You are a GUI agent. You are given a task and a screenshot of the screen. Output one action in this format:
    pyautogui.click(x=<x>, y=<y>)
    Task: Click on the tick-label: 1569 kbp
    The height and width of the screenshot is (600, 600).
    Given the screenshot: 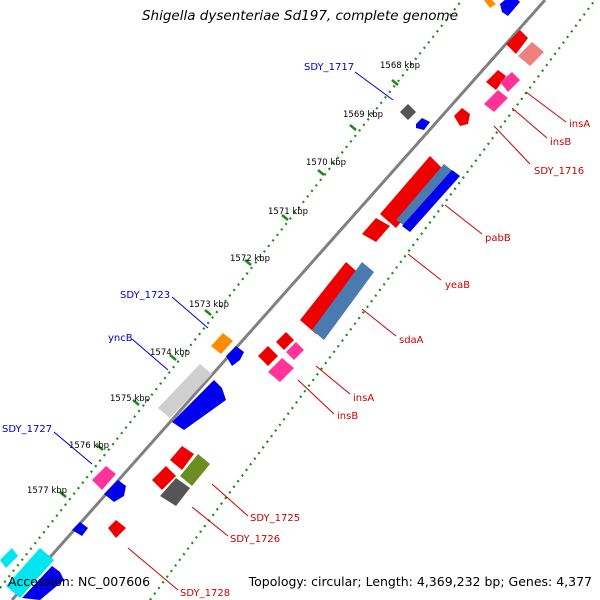 What is the action you would take?
    pyautogui.click(x=363, y=115)
    